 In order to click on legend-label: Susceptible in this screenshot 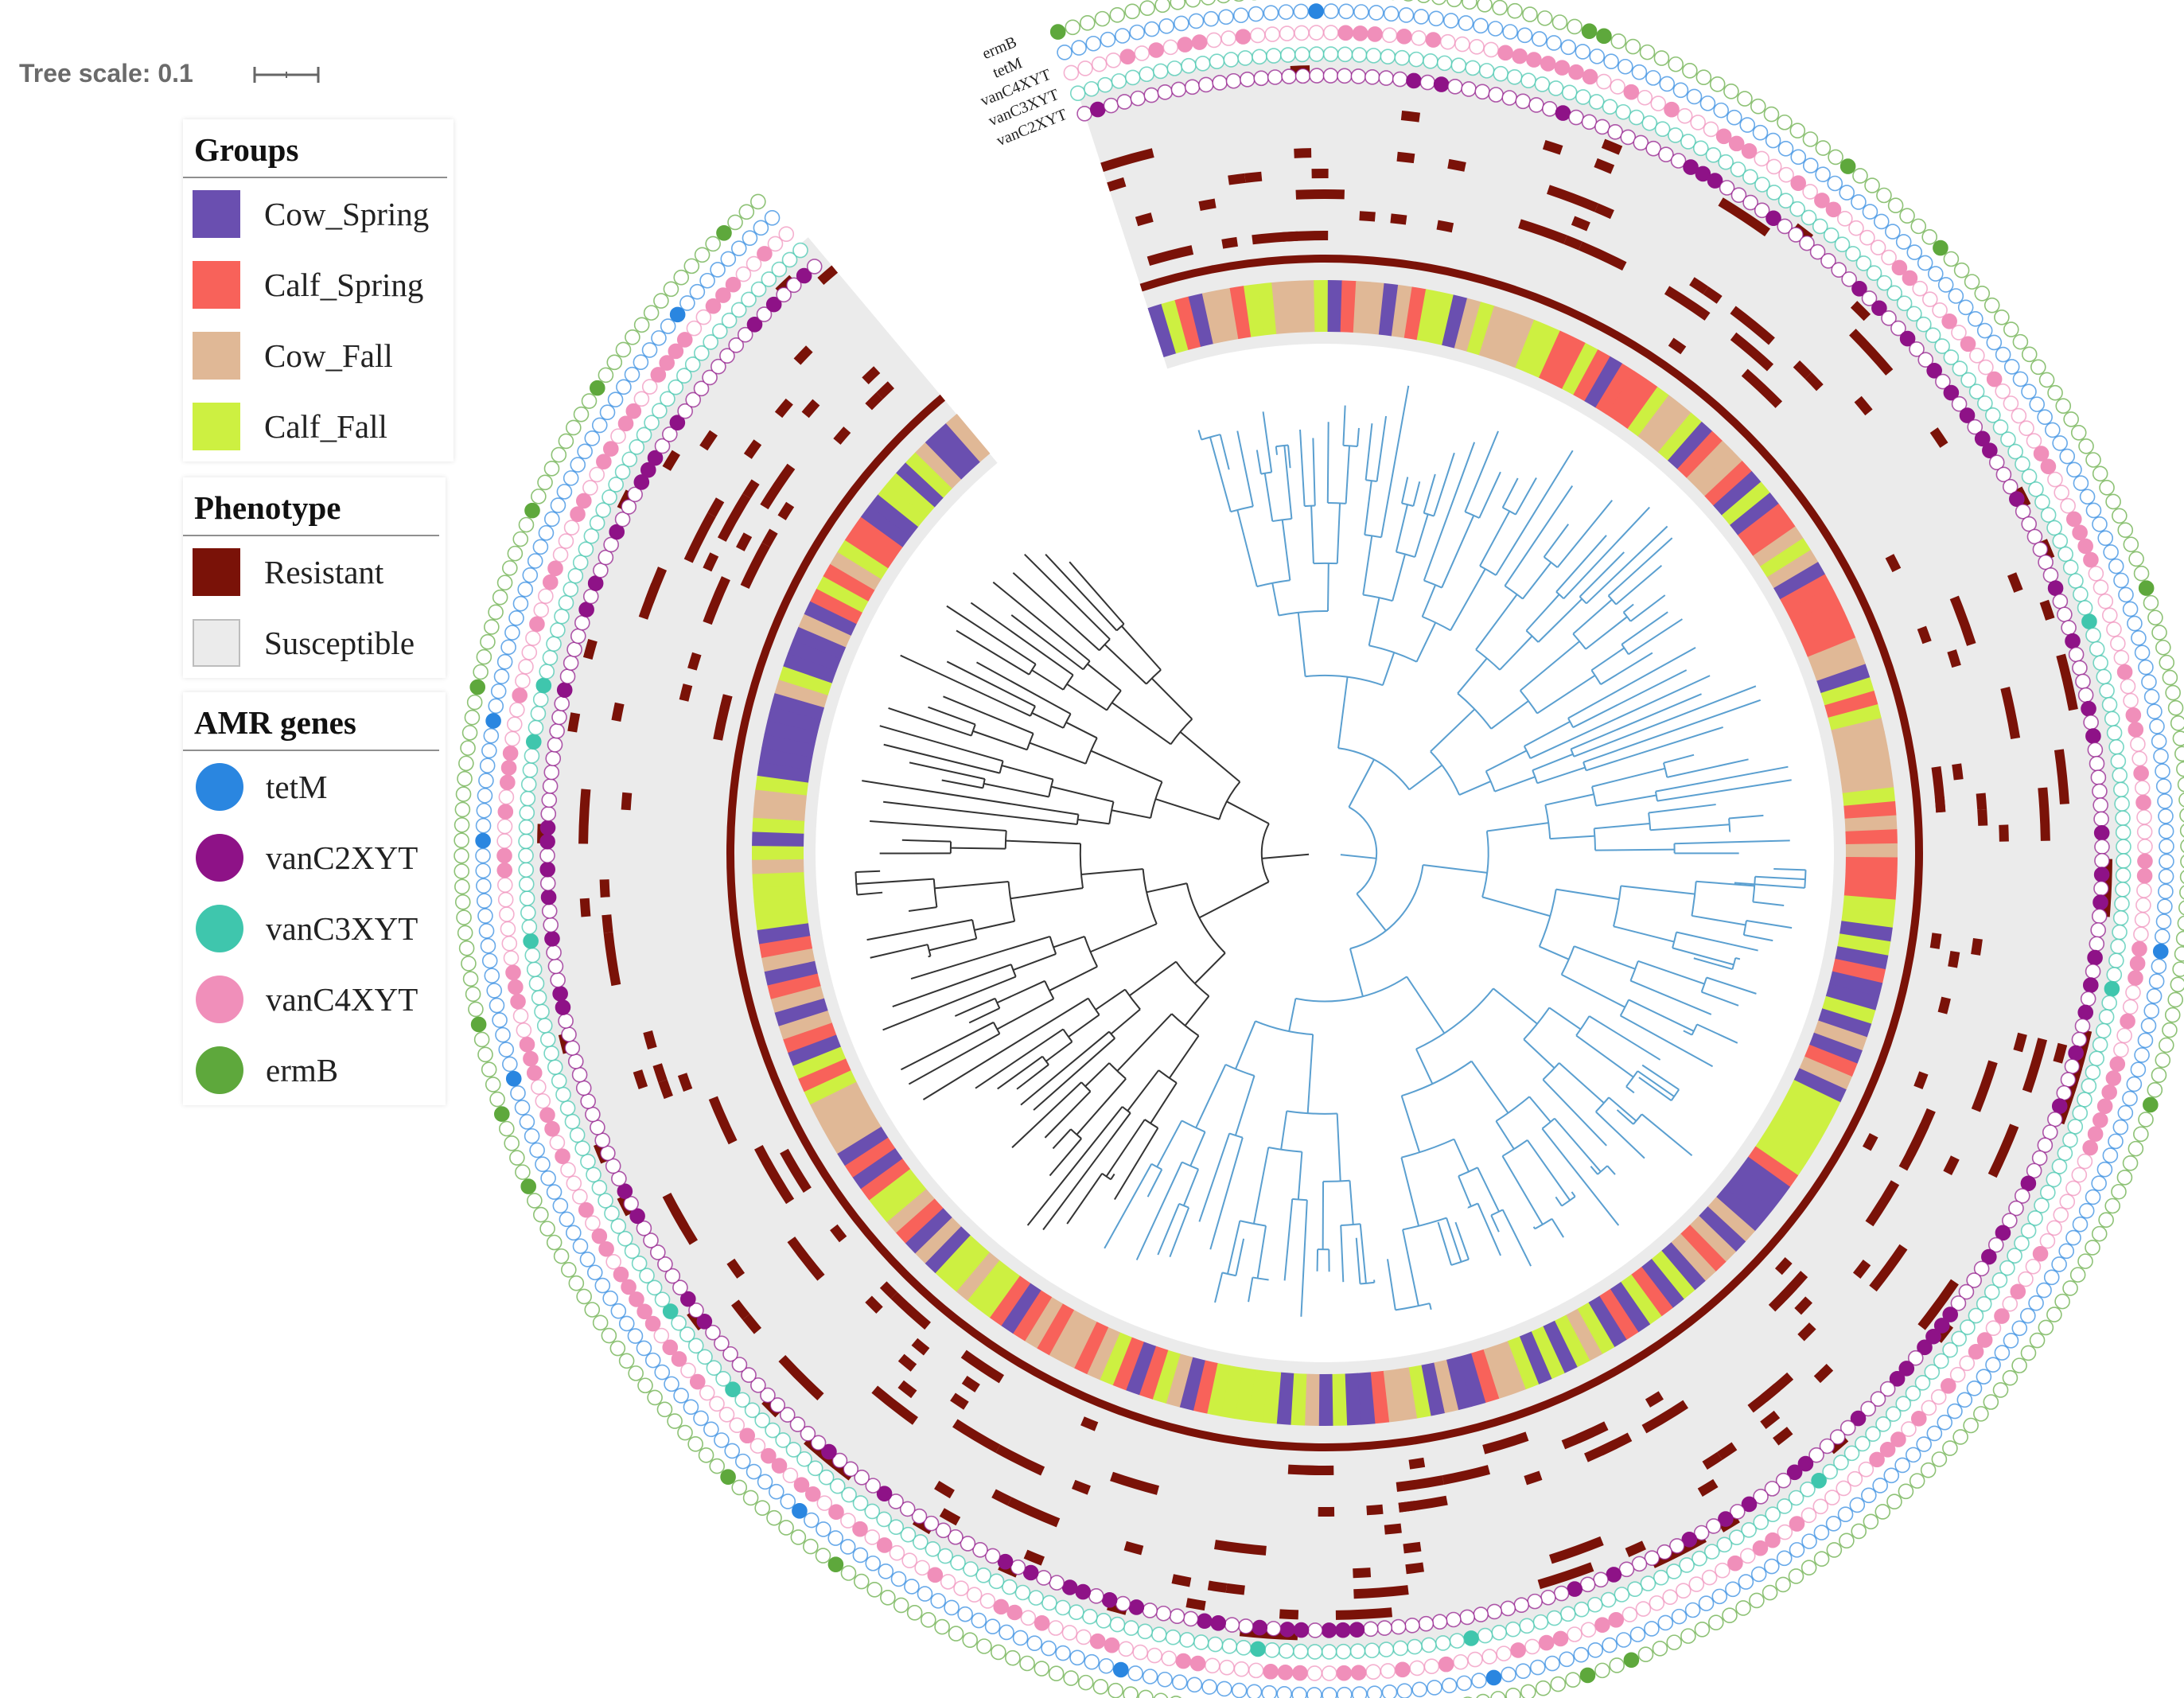, I will do `click(339, 642)`.